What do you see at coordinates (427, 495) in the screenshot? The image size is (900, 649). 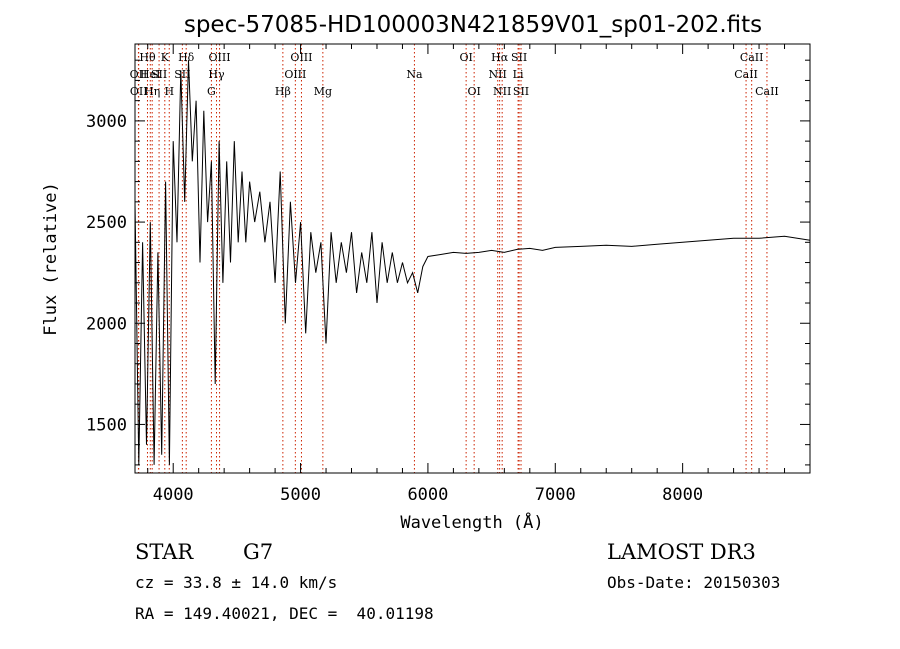 I see `x-tick-label: 6000` at bounding box center [427, 495].